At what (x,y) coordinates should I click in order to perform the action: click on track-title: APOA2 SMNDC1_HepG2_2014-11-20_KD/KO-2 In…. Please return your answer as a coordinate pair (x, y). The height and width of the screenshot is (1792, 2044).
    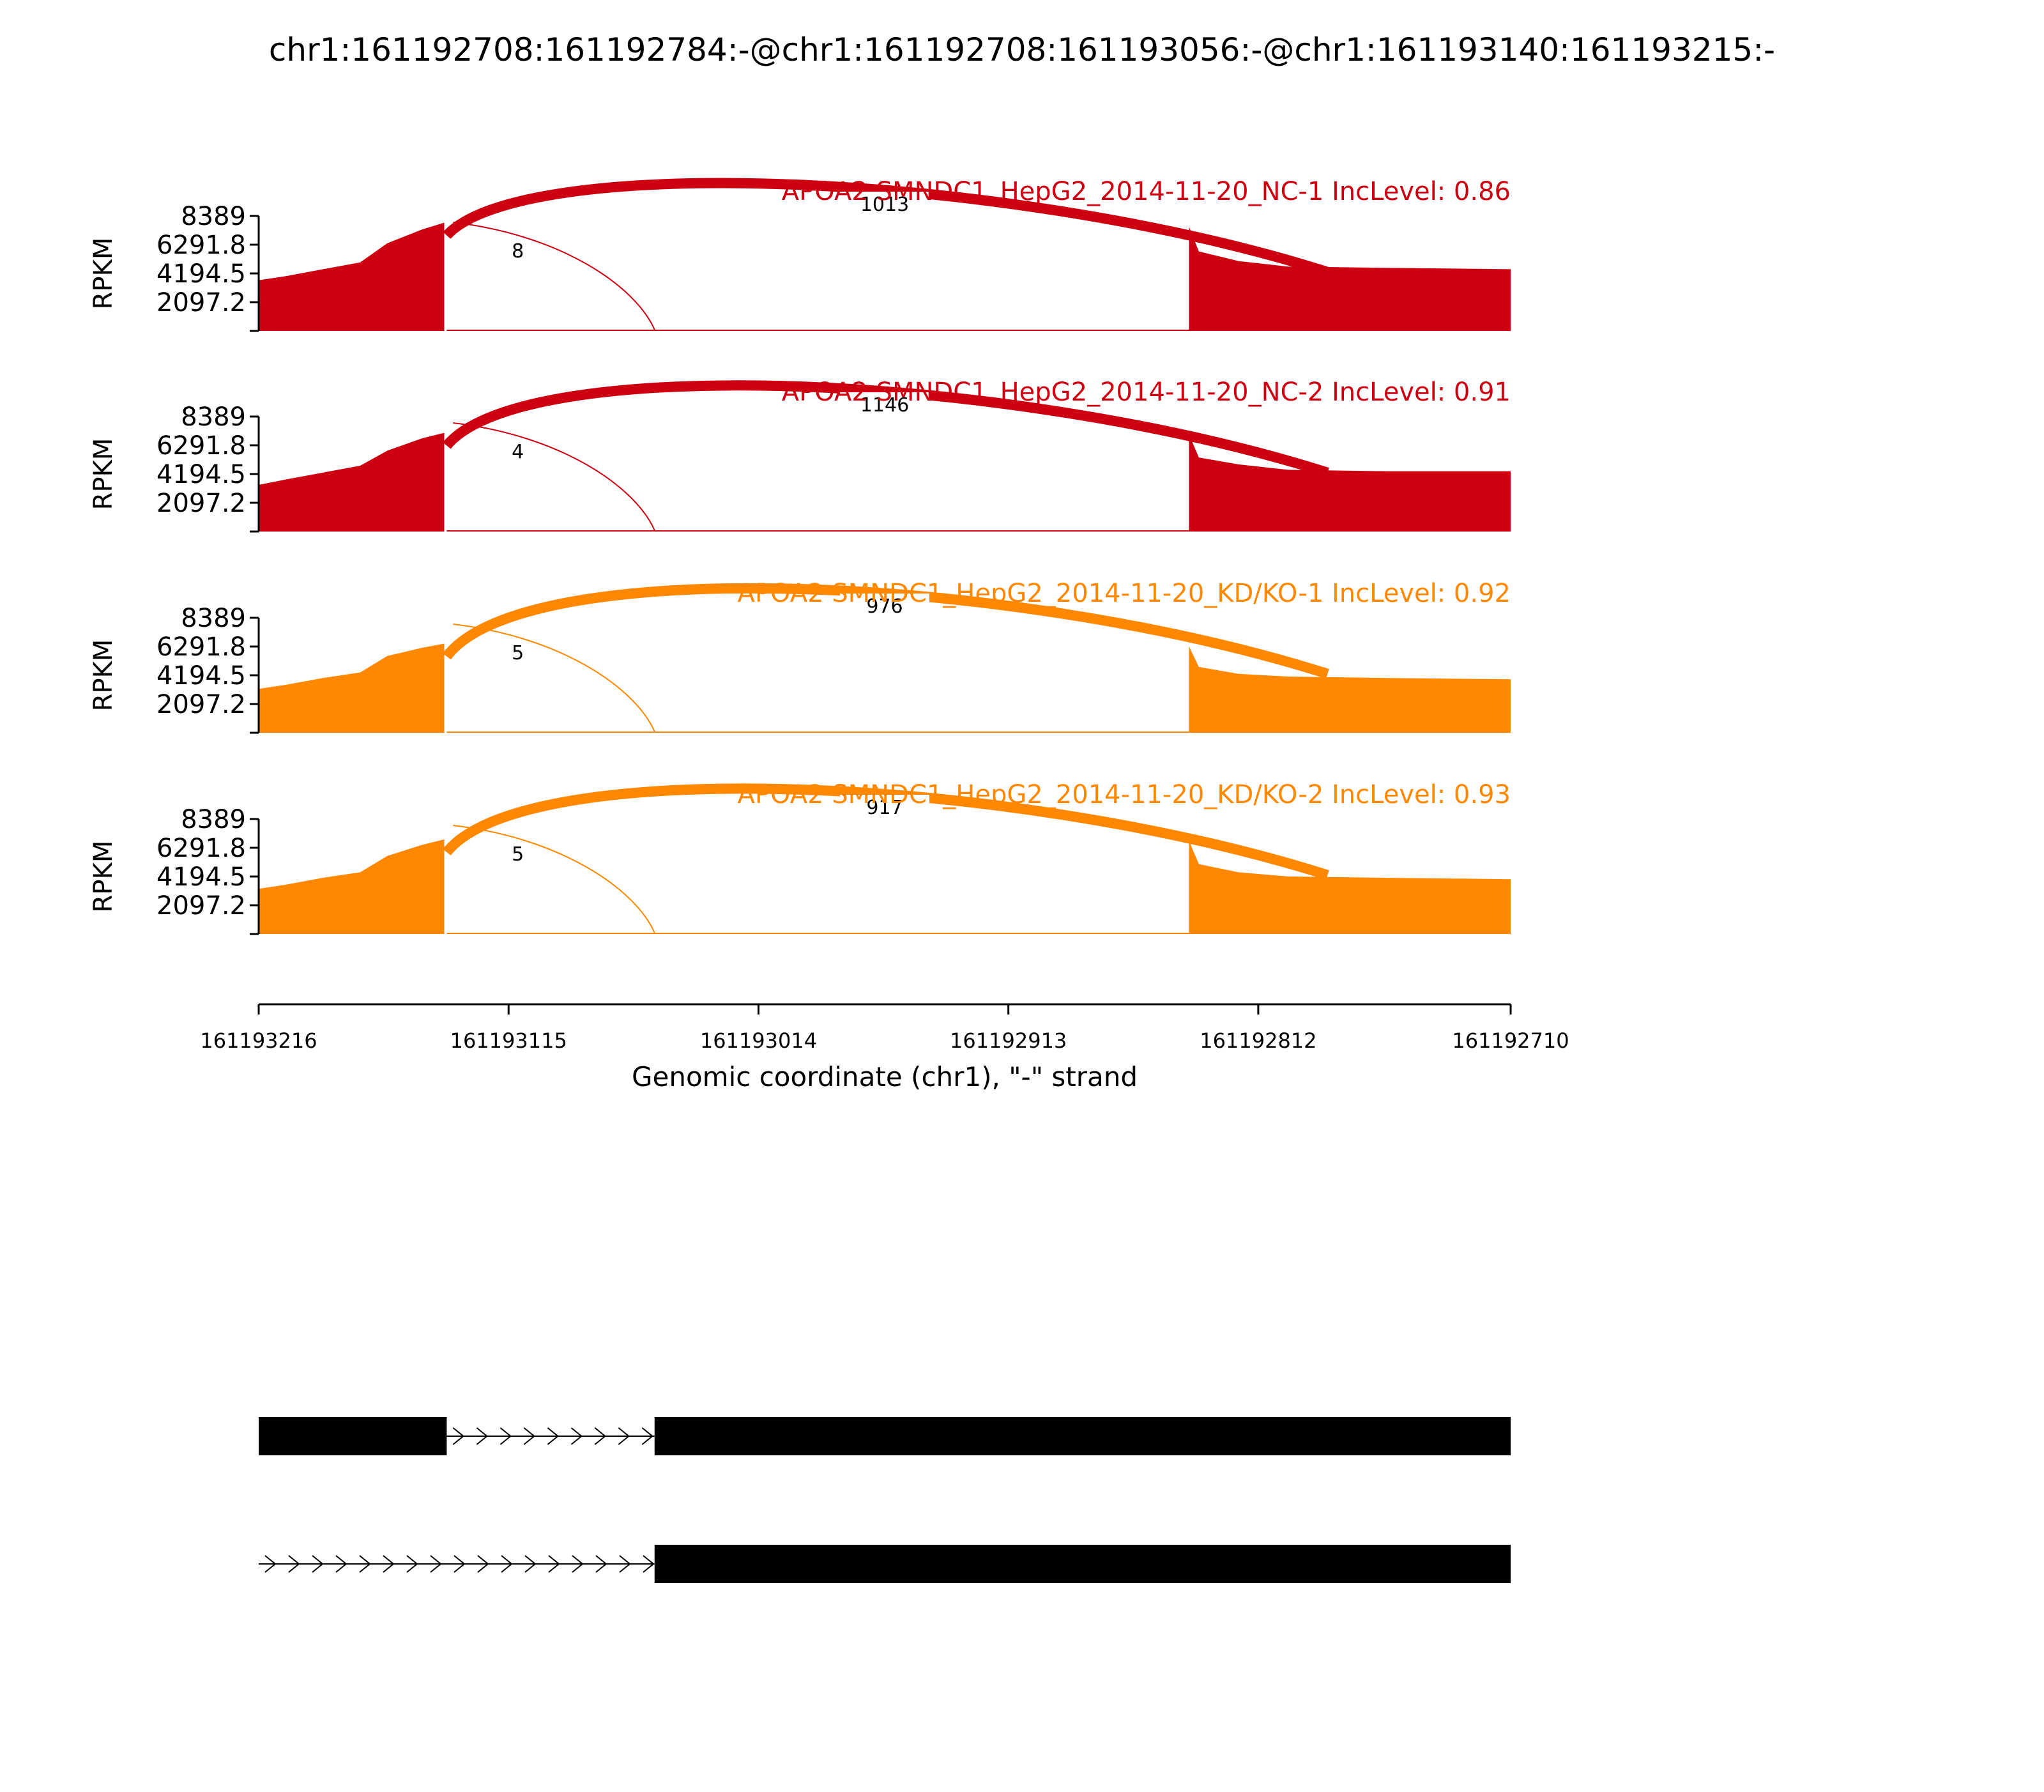
    Looking at the image, I should click on (1124, 795).